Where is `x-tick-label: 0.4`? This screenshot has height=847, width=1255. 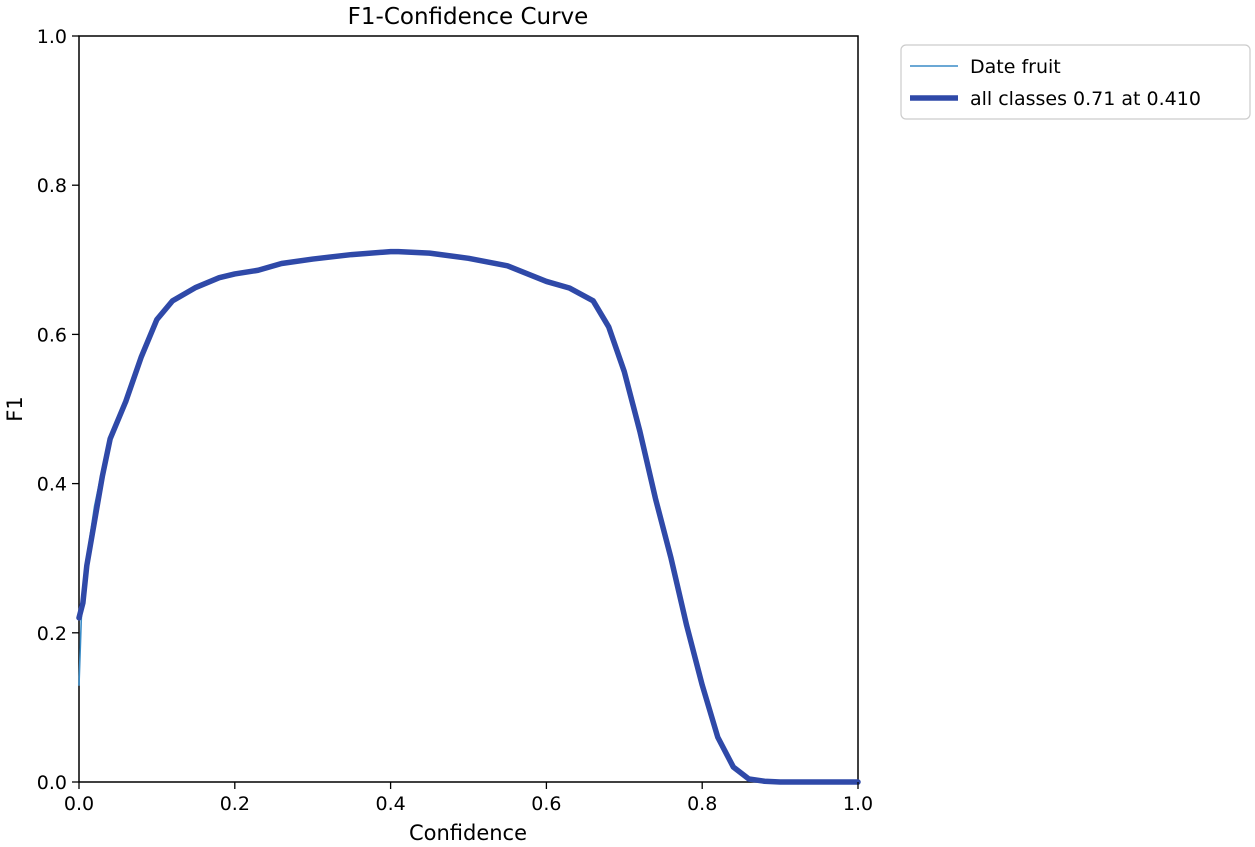
x-tick-label: 0.4 is located at coordinates (390, 804).